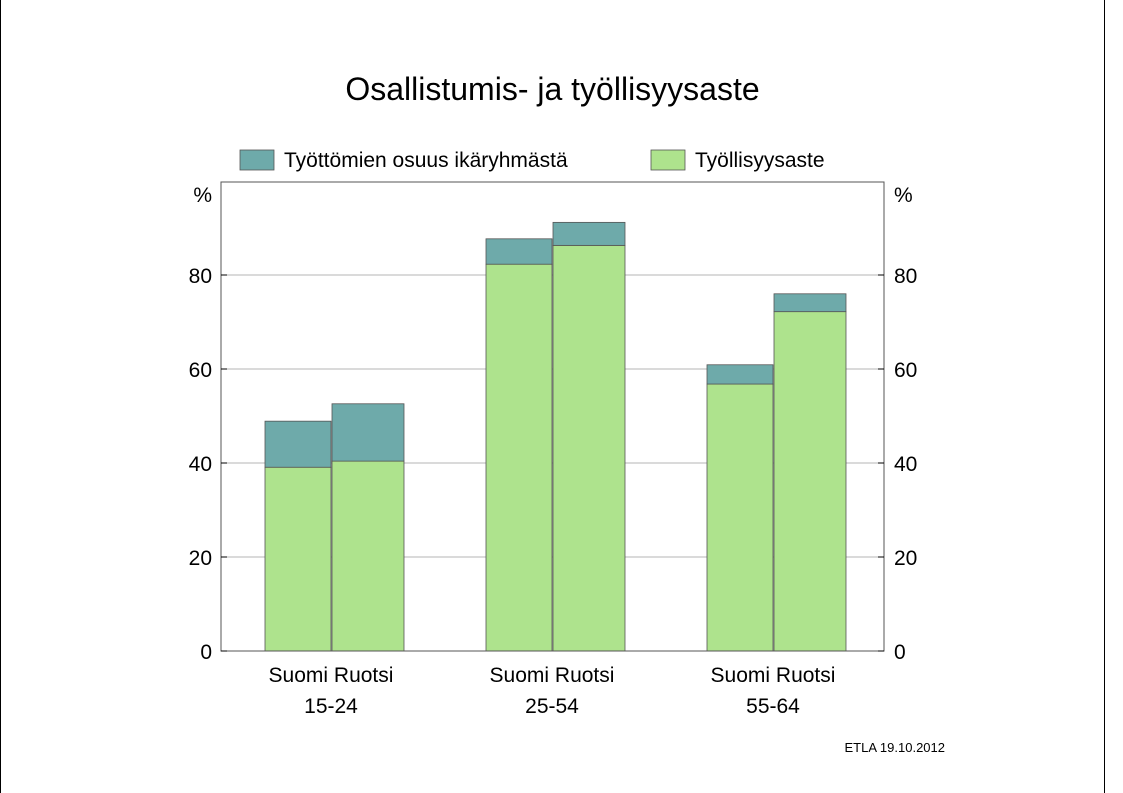 The width and height of the screenshot is (1123, 793). Describe the element at coordinates (894, 747) in the screenshot. I see `source-note: ETLA 19.10.2012` at that location.